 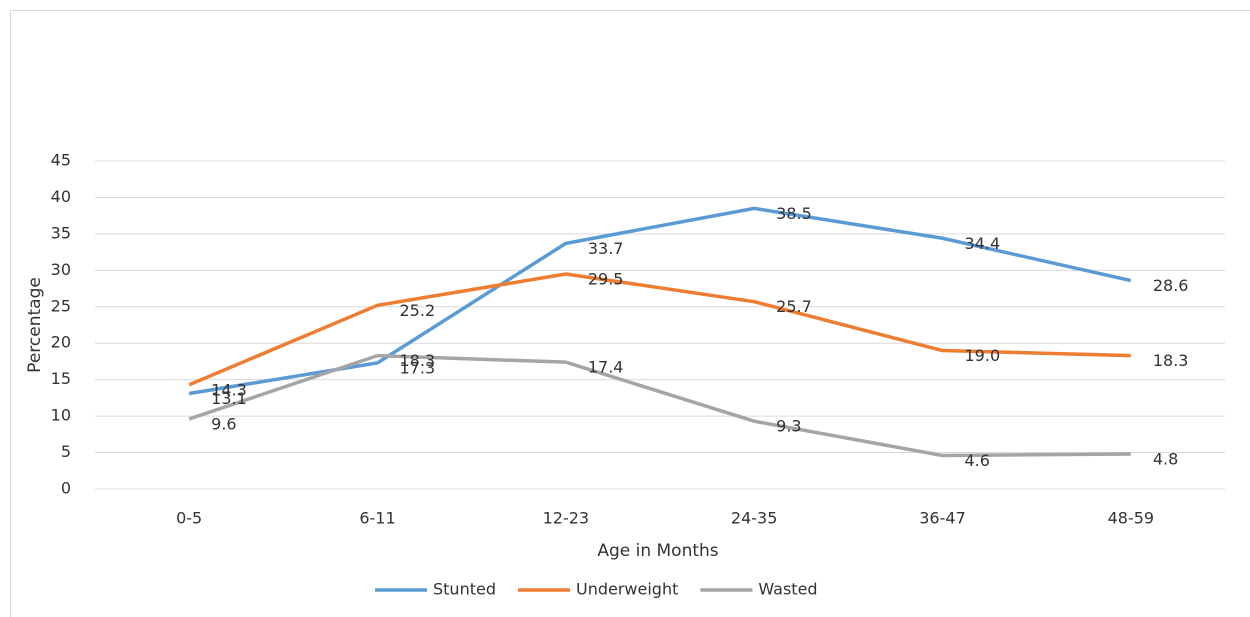 I want to click on y-axis-title: Percentage, so click(x=35, y=325).